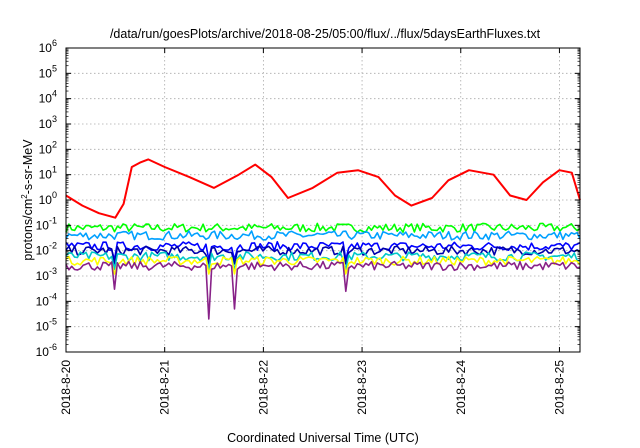 The height and width of the screenshot is (448, 640). I want to click on y-tick-label: 10⁵, so click(48, 71).